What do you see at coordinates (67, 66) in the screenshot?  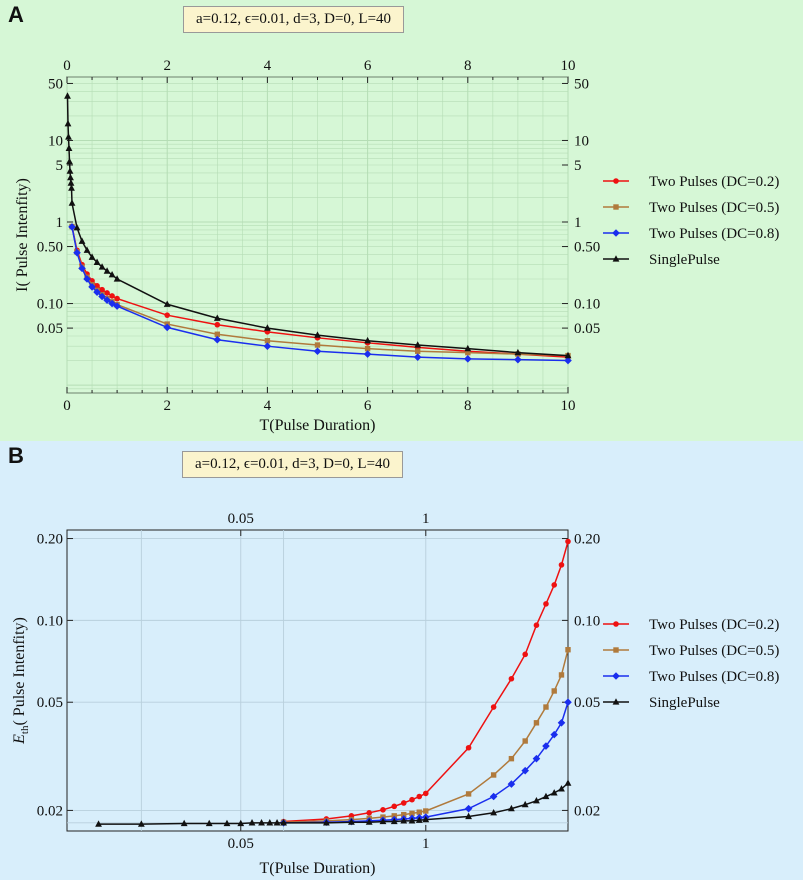 I see `x-tick-label-top: 0` at bounding box center [67, 66].